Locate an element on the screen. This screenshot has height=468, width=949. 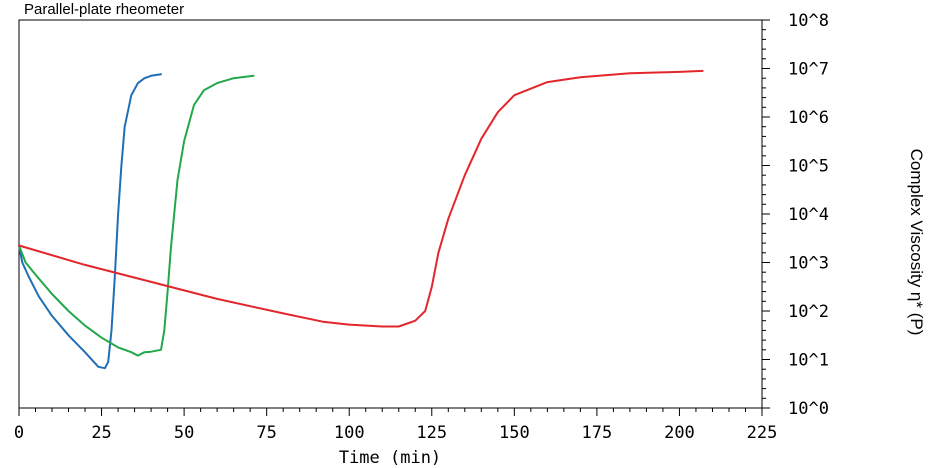
x-axis-label: Time (min) is located at coordinates (390, 458).